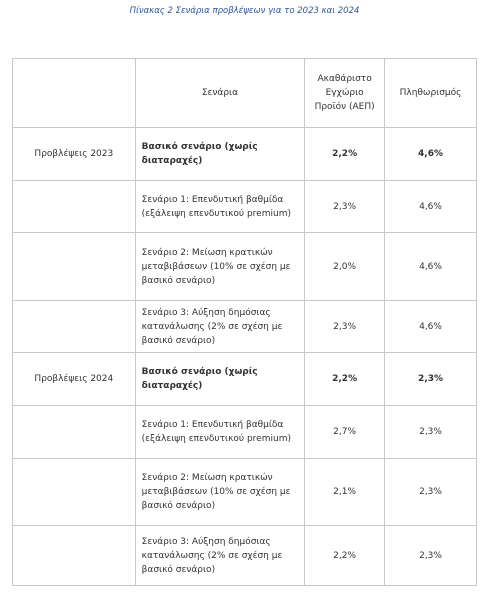 This screenshot has width=489, height=600. I want to click on header-cell: Σενάρια, so click(220, 93).